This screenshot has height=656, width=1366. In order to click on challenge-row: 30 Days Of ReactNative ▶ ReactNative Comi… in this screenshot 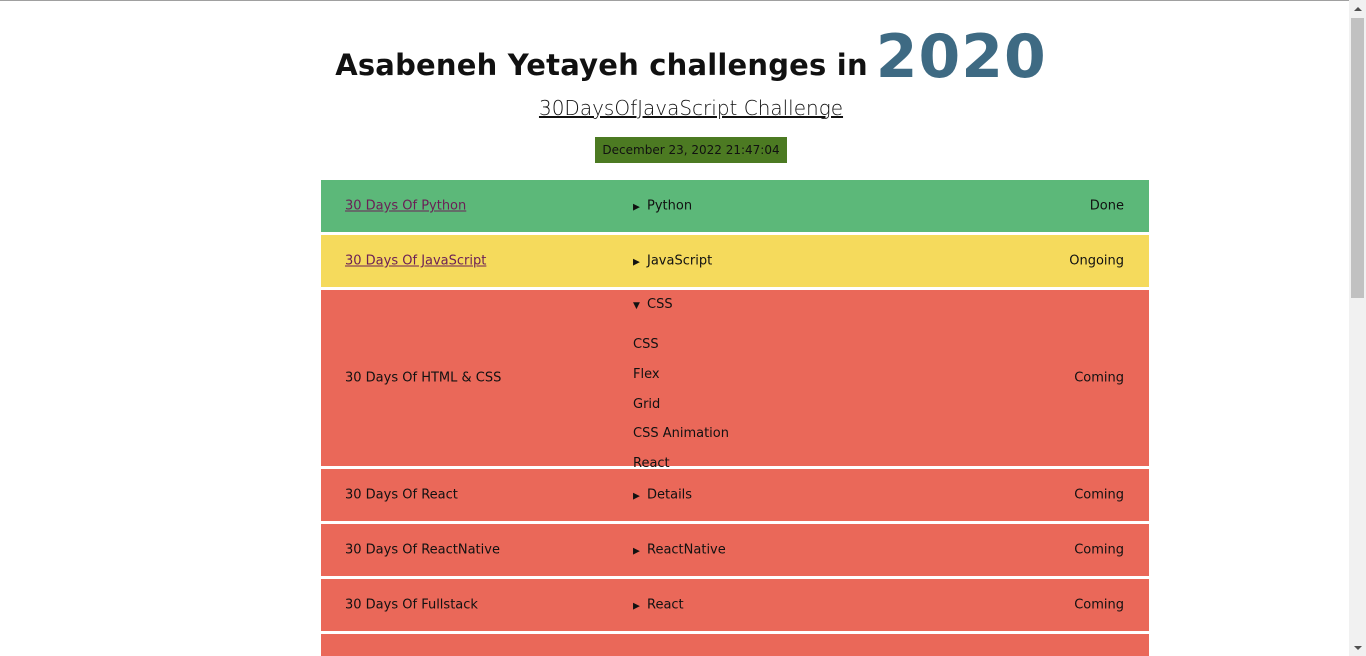, I will do `click(735, 550)`.